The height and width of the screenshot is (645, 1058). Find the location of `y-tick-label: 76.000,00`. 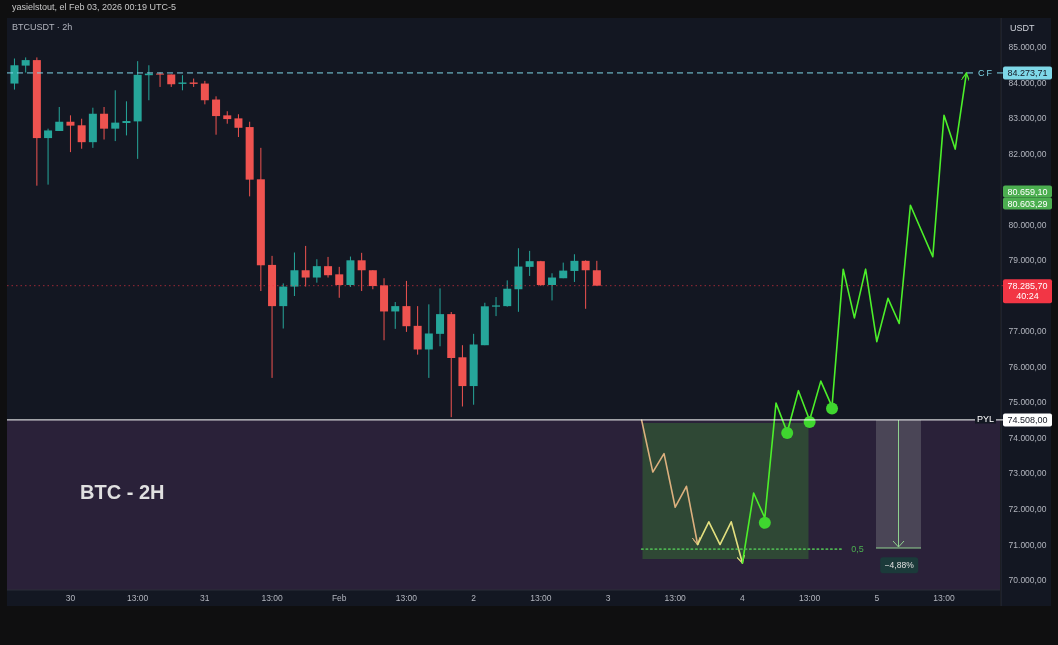

y-tick-label: 76.000,00 is located at coordinates (1027, 366).